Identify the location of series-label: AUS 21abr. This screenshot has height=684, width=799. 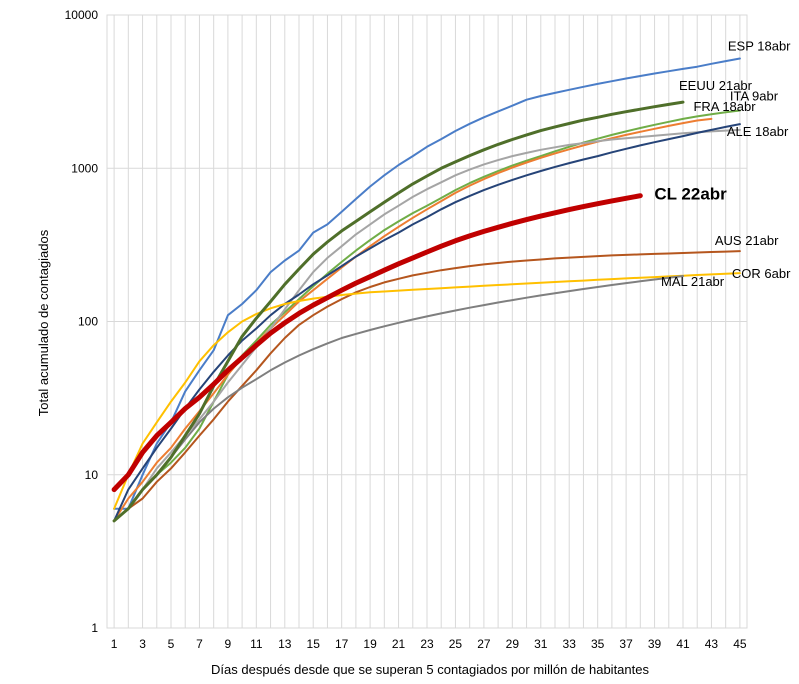
(747, 240).